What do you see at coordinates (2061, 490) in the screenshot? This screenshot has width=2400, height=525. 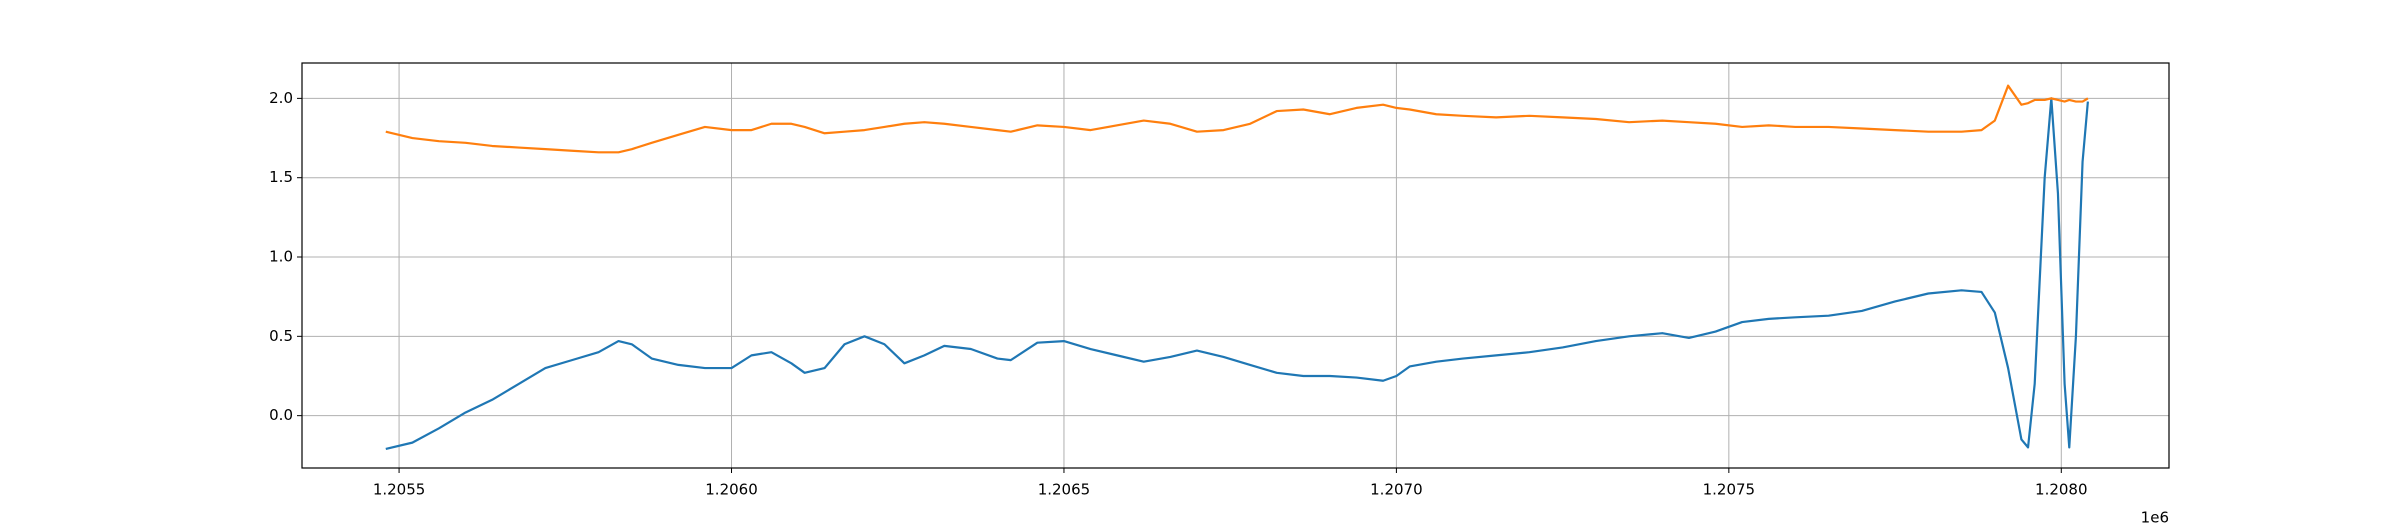 I see `x-tick-label: 1.2080` at bounding box center [2061, 490].